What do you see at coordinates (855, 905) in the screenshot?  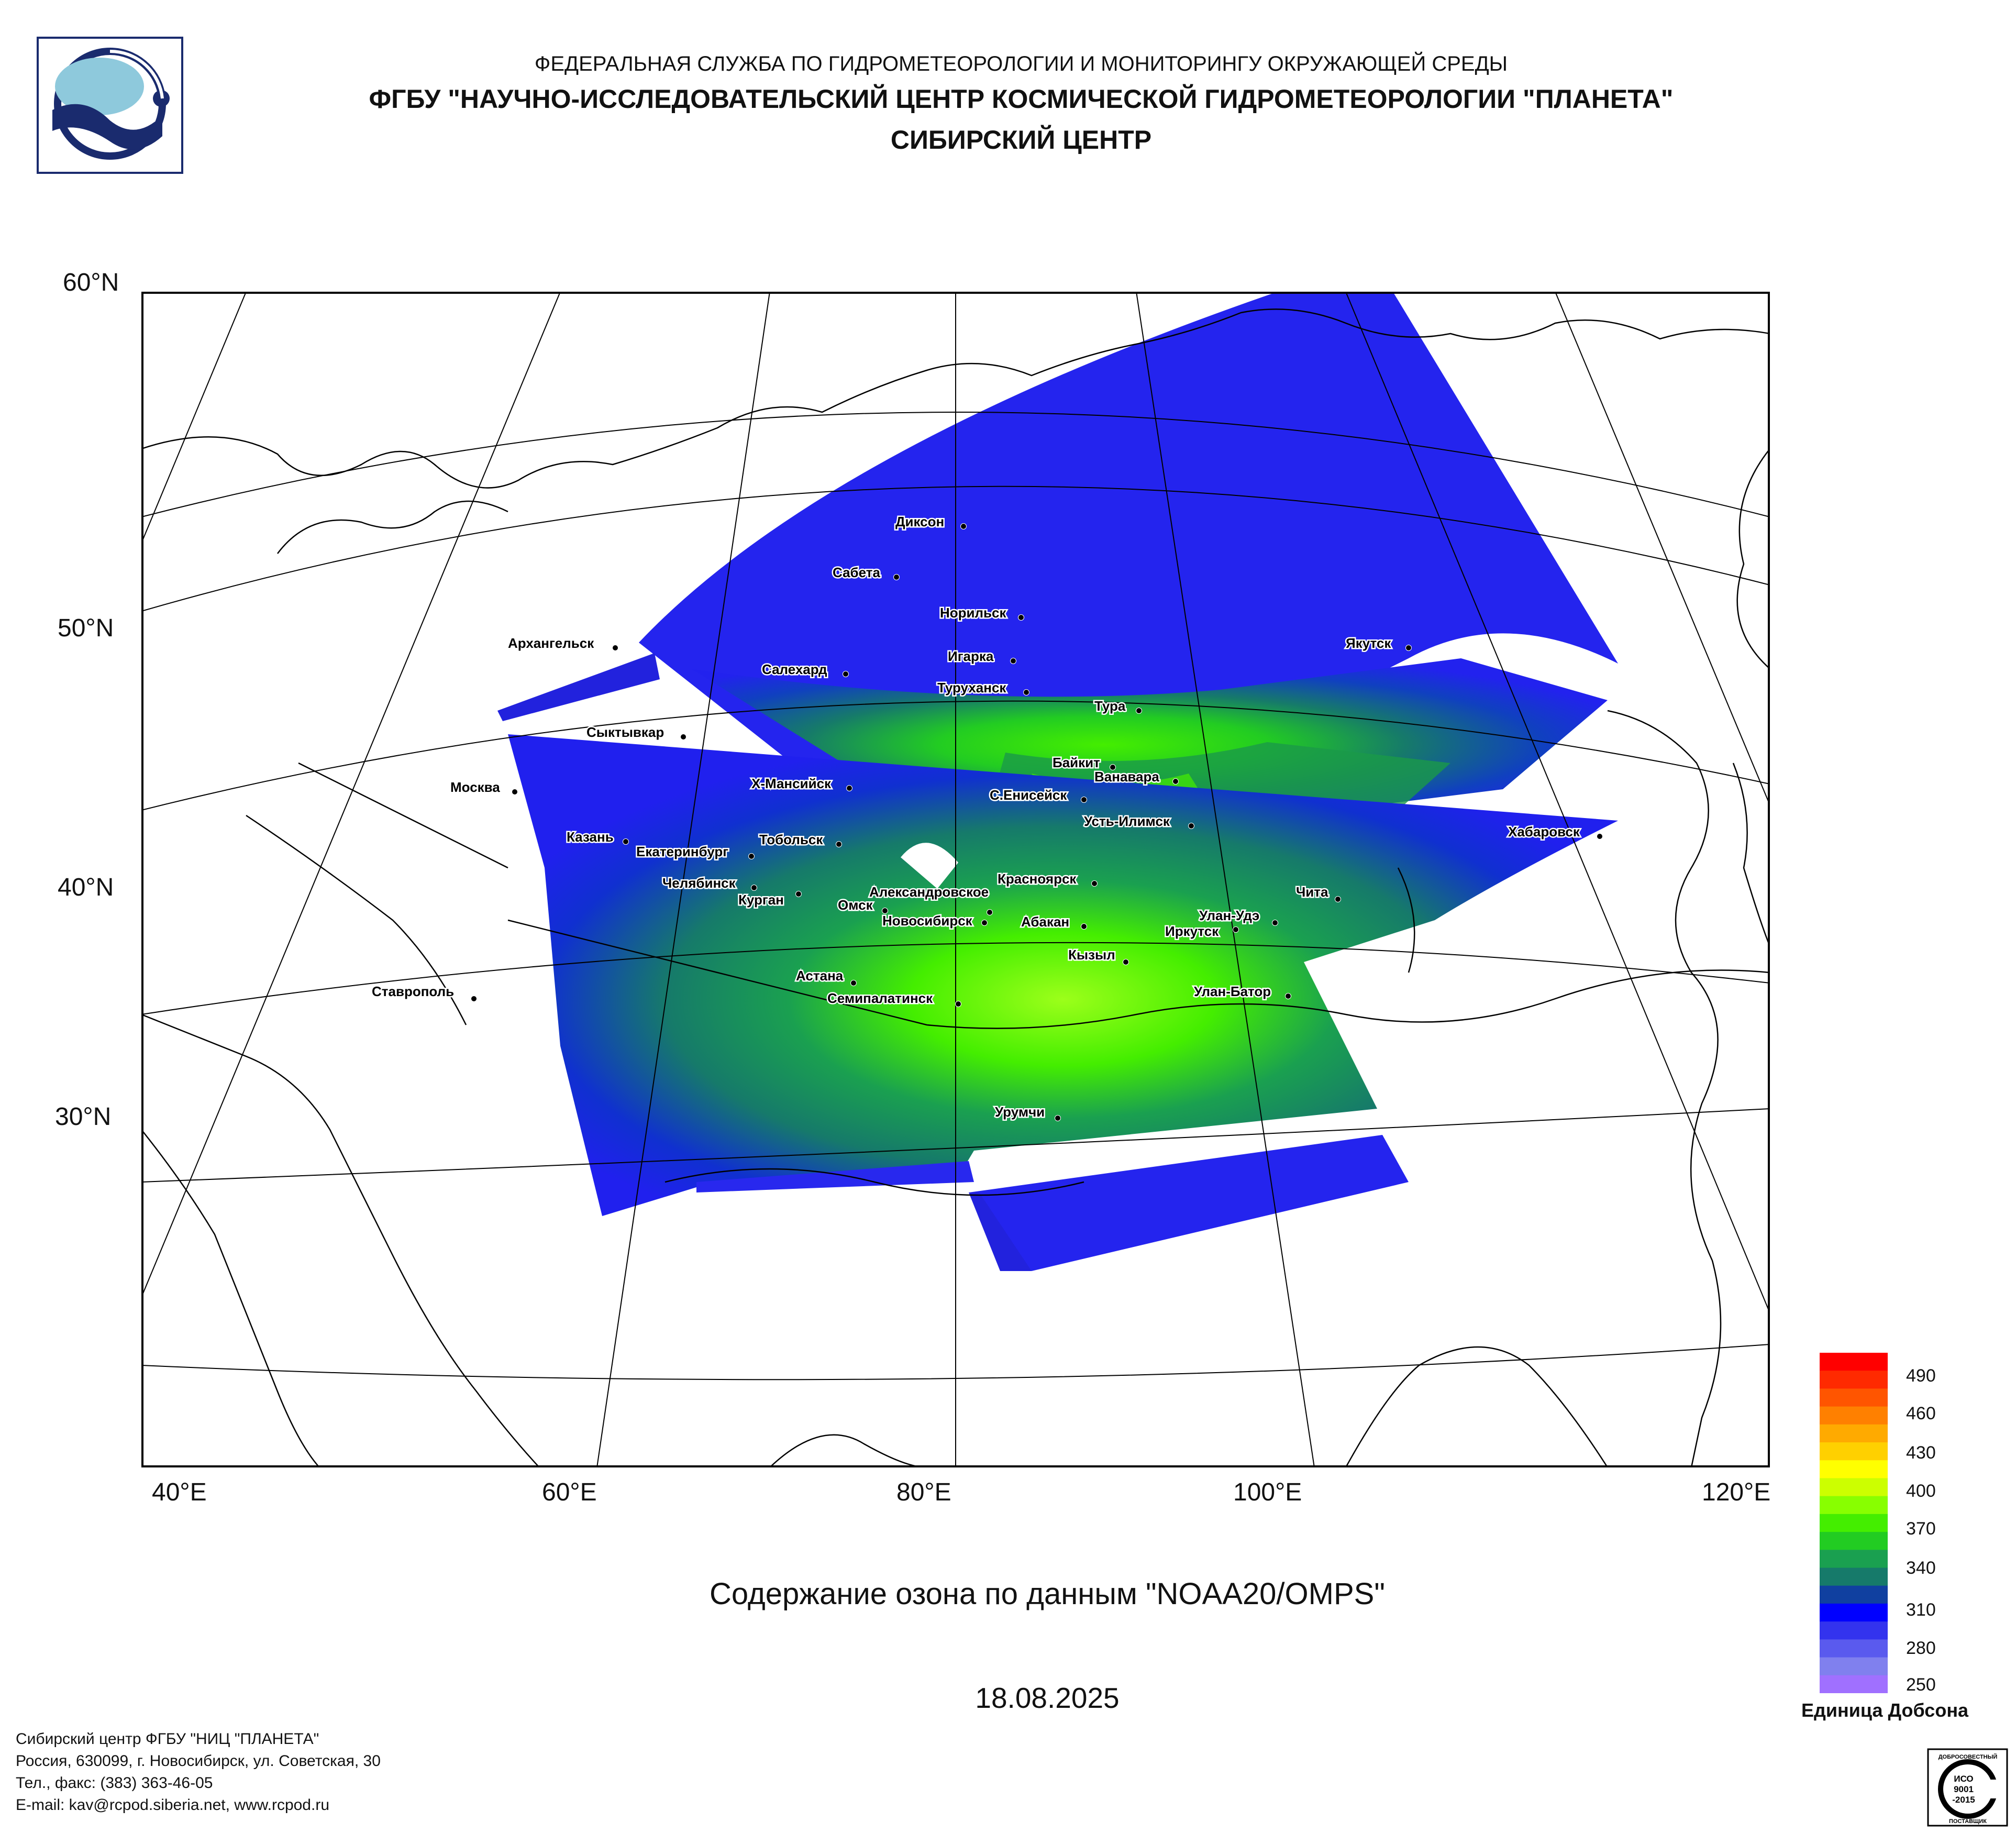 I see `city-label: Омск` at bounding box center [855, 905].